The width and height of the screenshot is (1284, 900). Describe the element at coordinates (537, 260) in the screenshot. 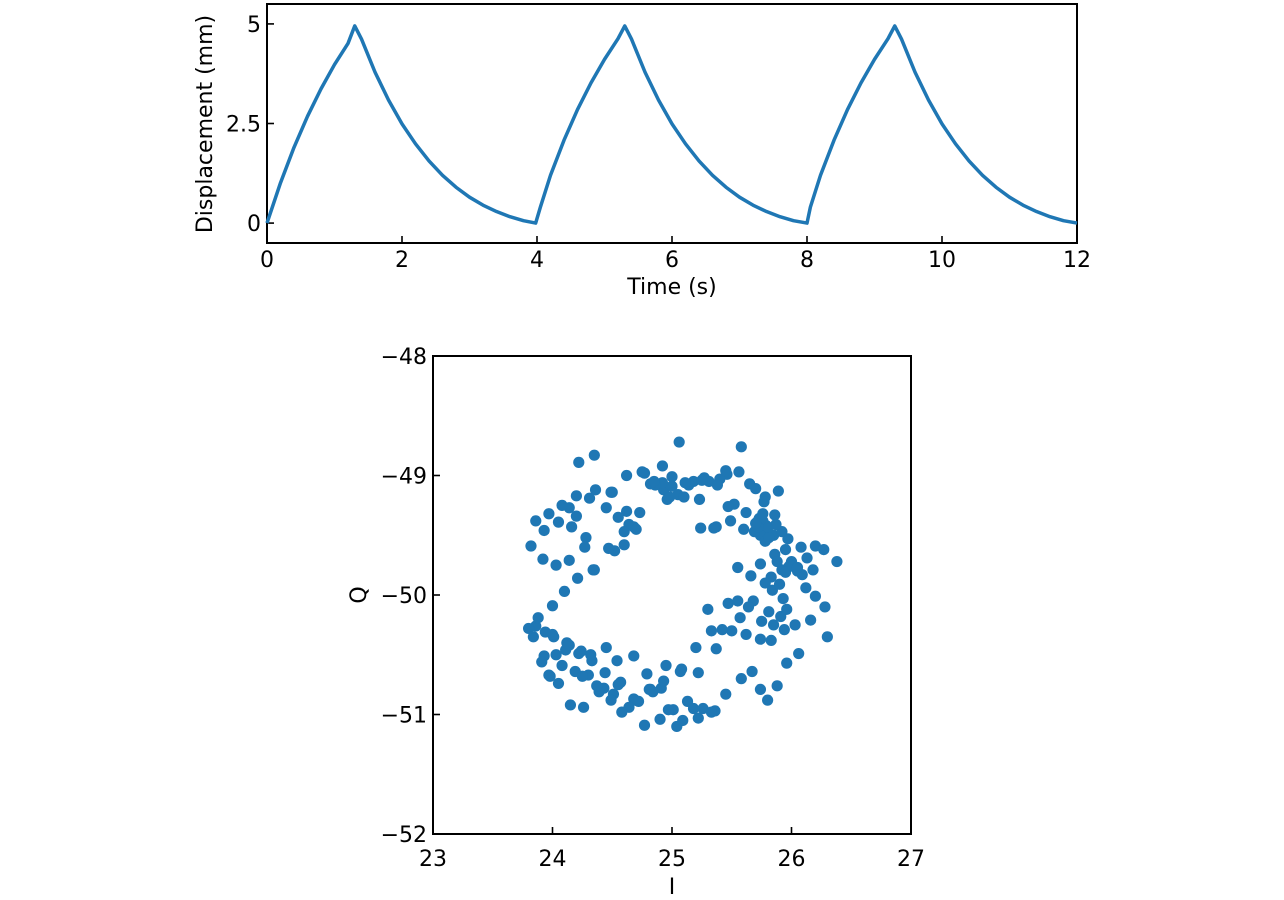

I see `top-x-tick-label: 4` at that location.